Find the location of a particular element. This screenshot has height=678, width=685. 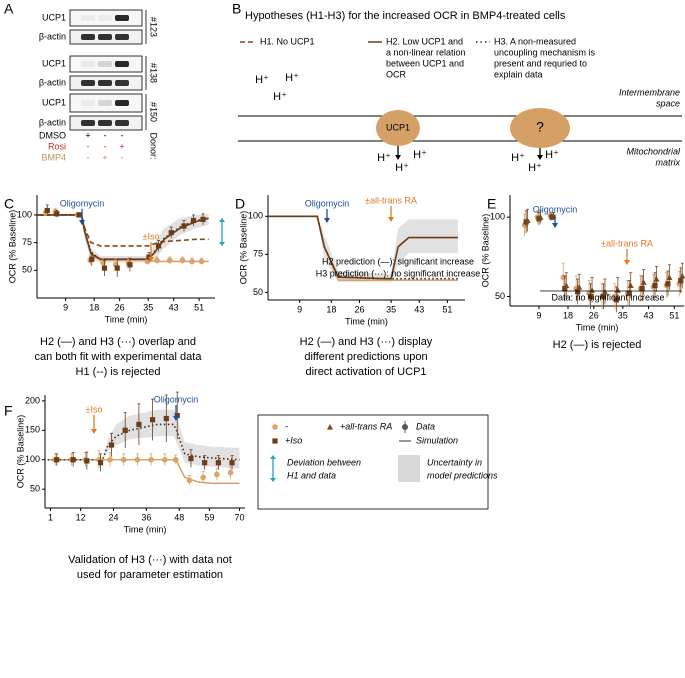

panel-label: B is located at coordinates (236, 9).